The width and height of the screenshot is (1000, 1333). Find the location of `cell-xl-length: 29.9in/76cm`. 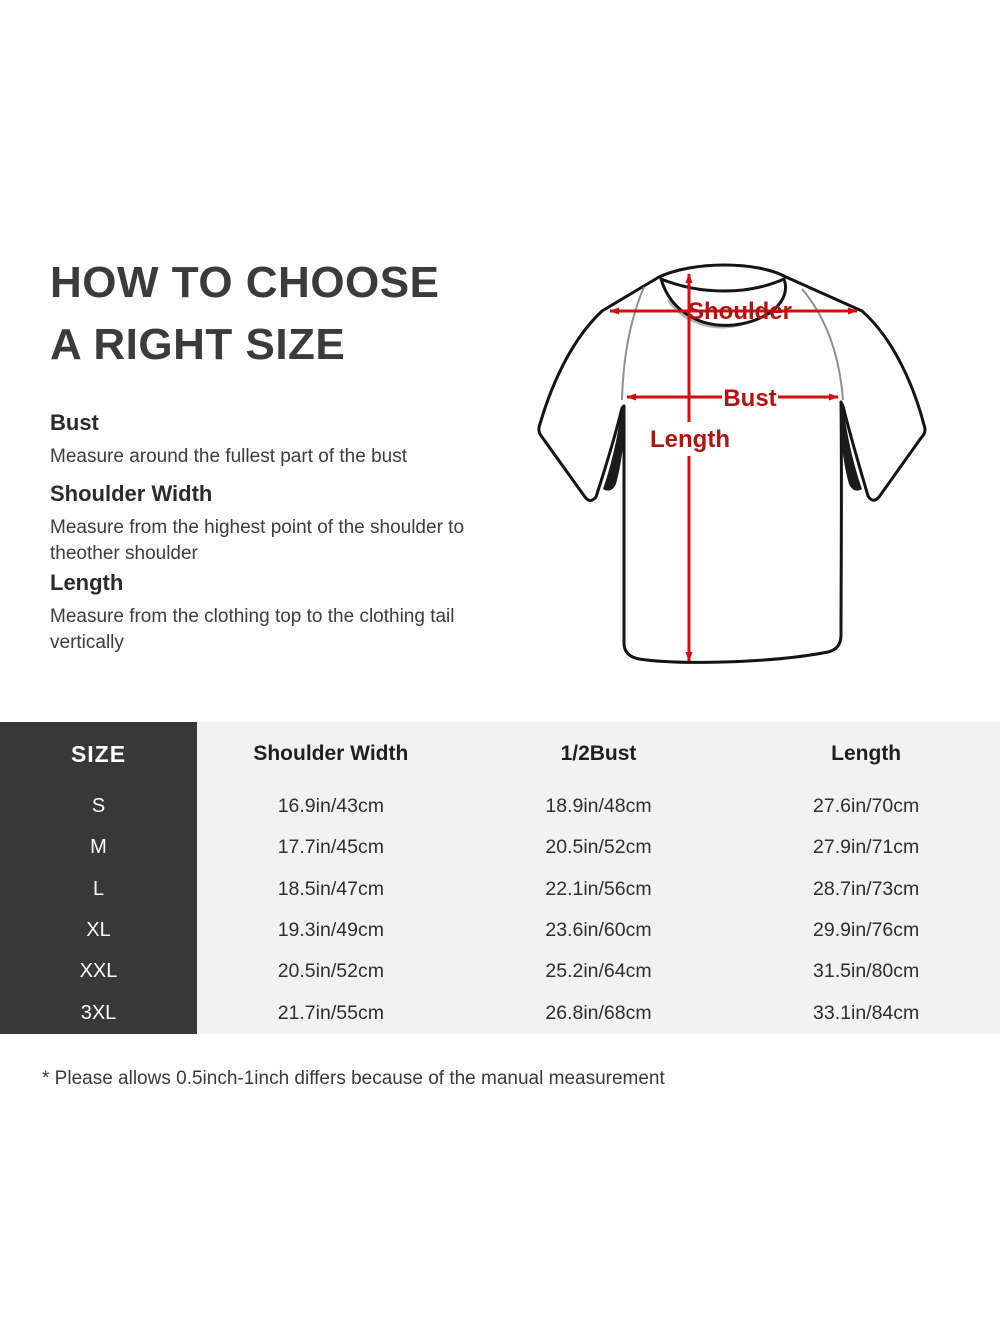

cell-xl-length: 29.9in/76cm is located at coordinates (866, 930).